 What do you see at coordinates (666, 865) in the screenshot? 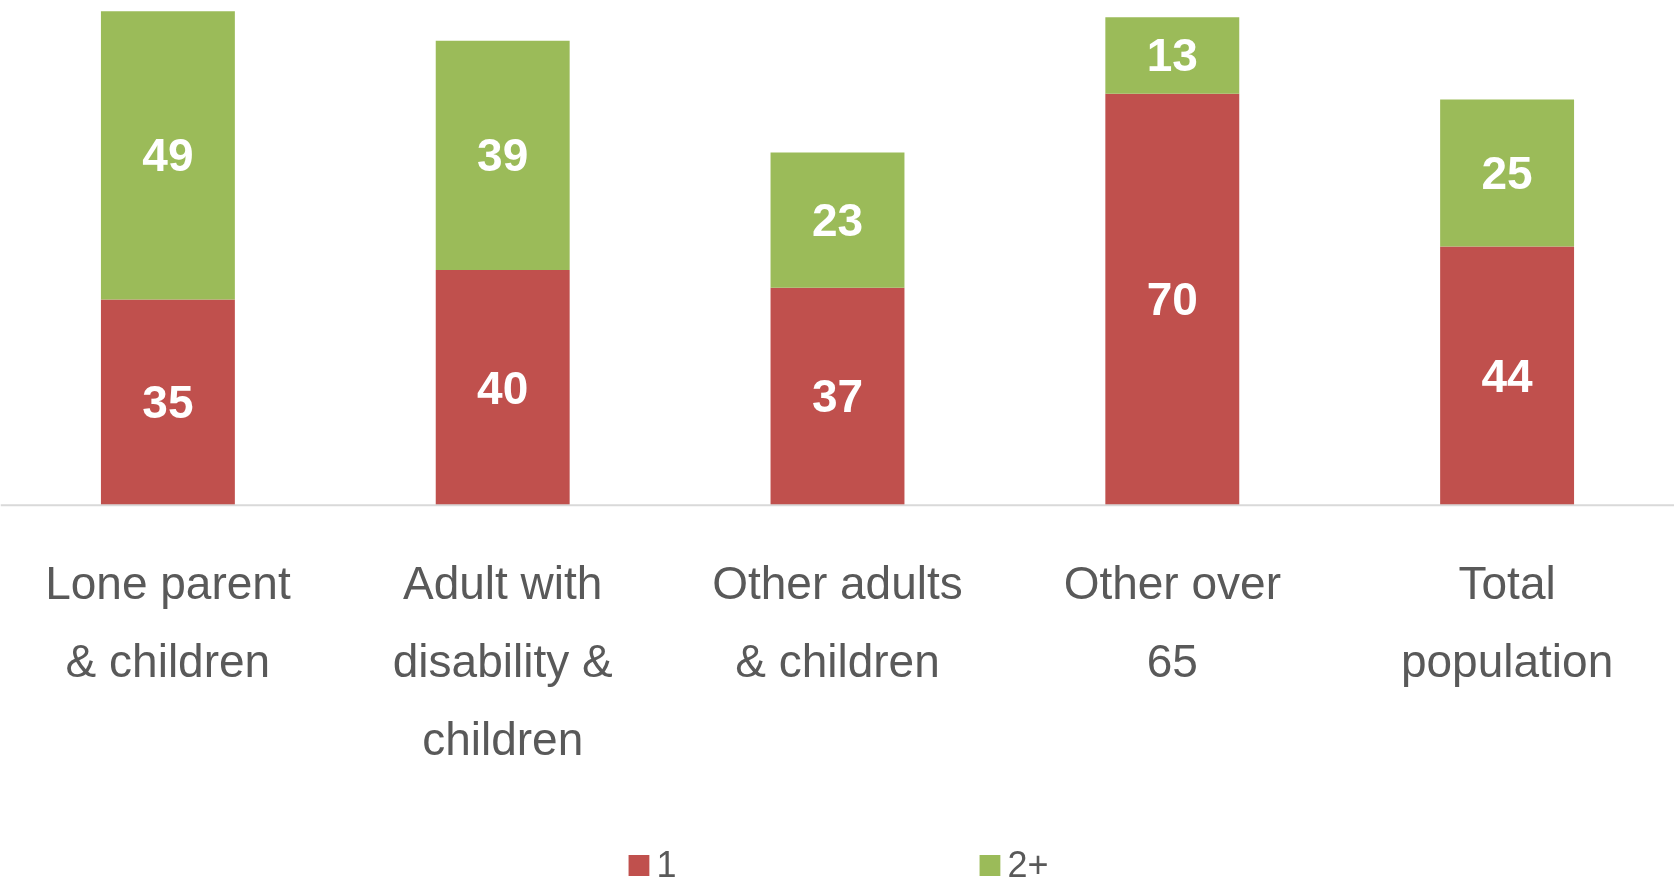
I see `legend-label: 1` at bounding box center [666, 865].